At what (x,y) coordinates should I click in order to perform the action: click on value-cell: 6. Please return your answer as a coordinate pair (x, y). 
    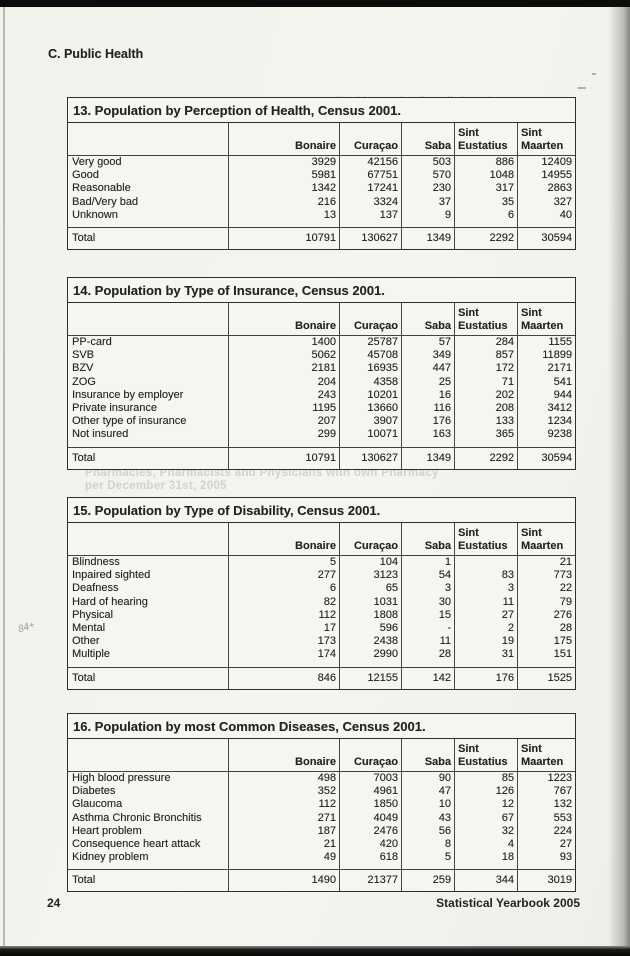
    Looking at the image, I should click on (283, 589).